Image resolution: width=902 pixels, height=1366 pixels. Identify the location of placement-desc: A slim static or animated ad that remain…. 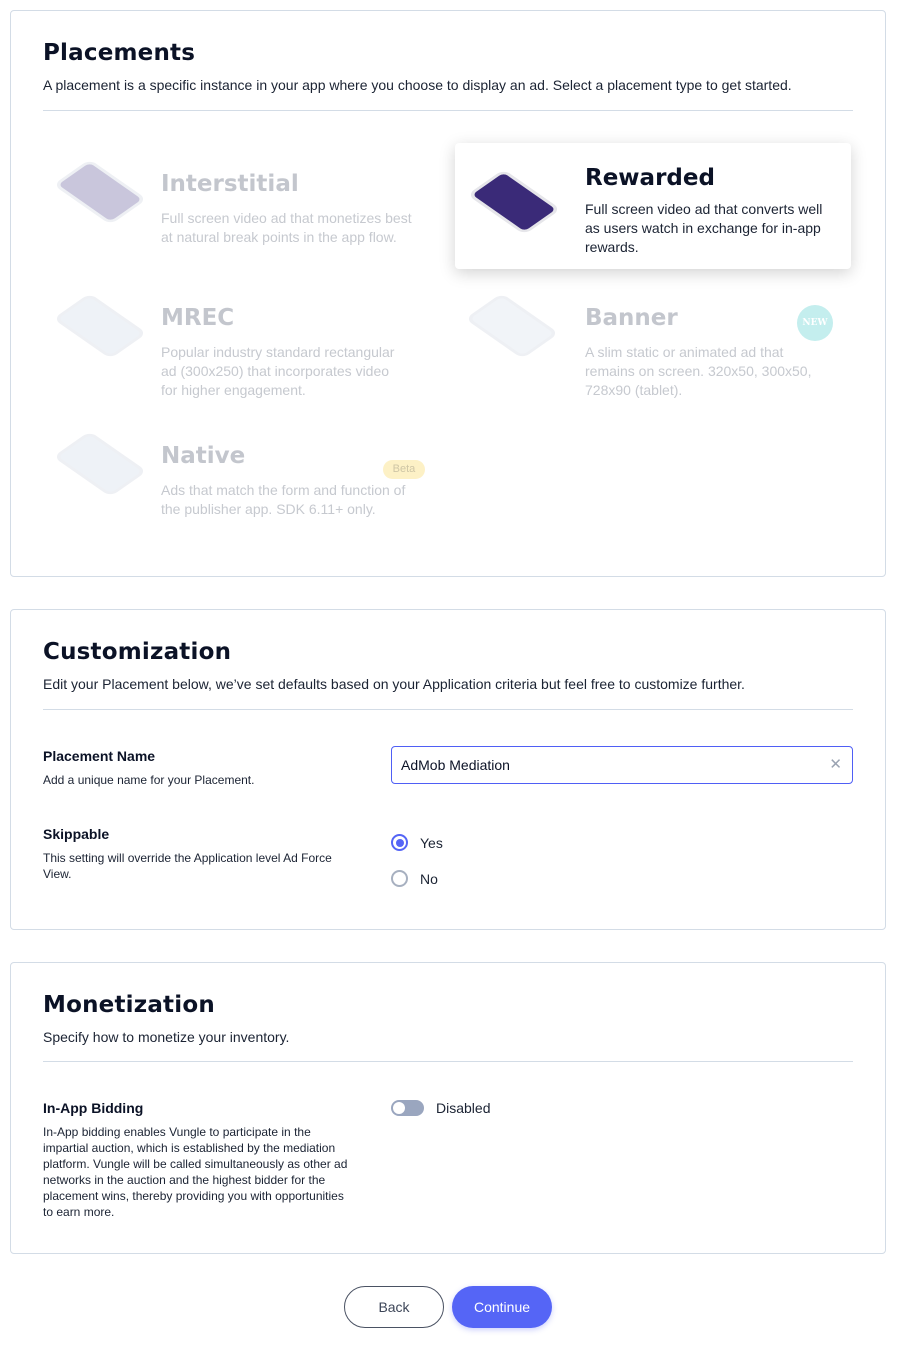
(698, 371).